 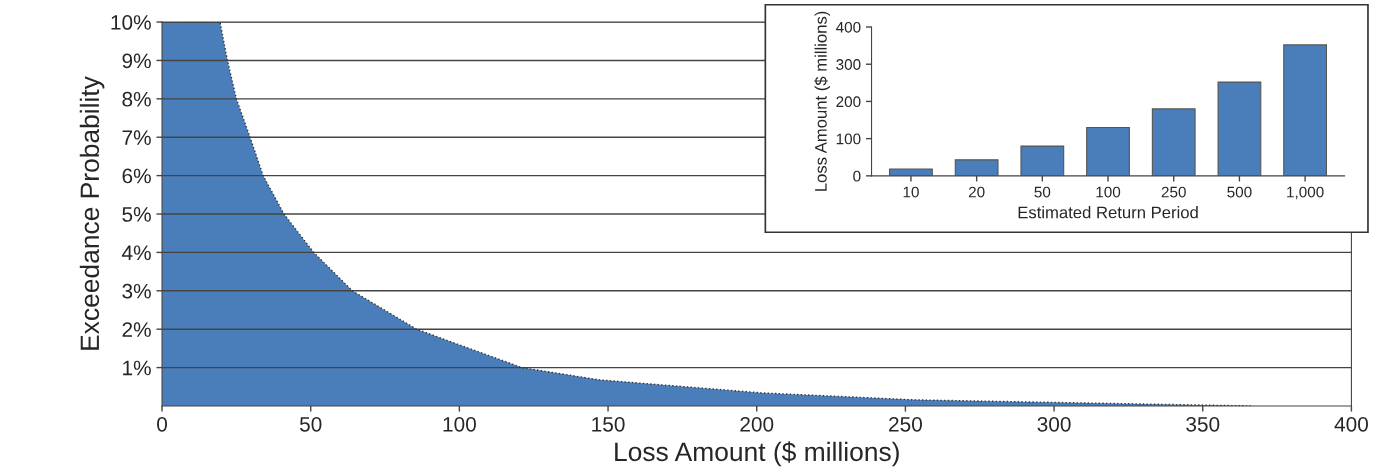 What do you see at coordinates (1054, 424) in the screenshot?
I see `x-tick-label: 300` at bounding box center [1054, 424].